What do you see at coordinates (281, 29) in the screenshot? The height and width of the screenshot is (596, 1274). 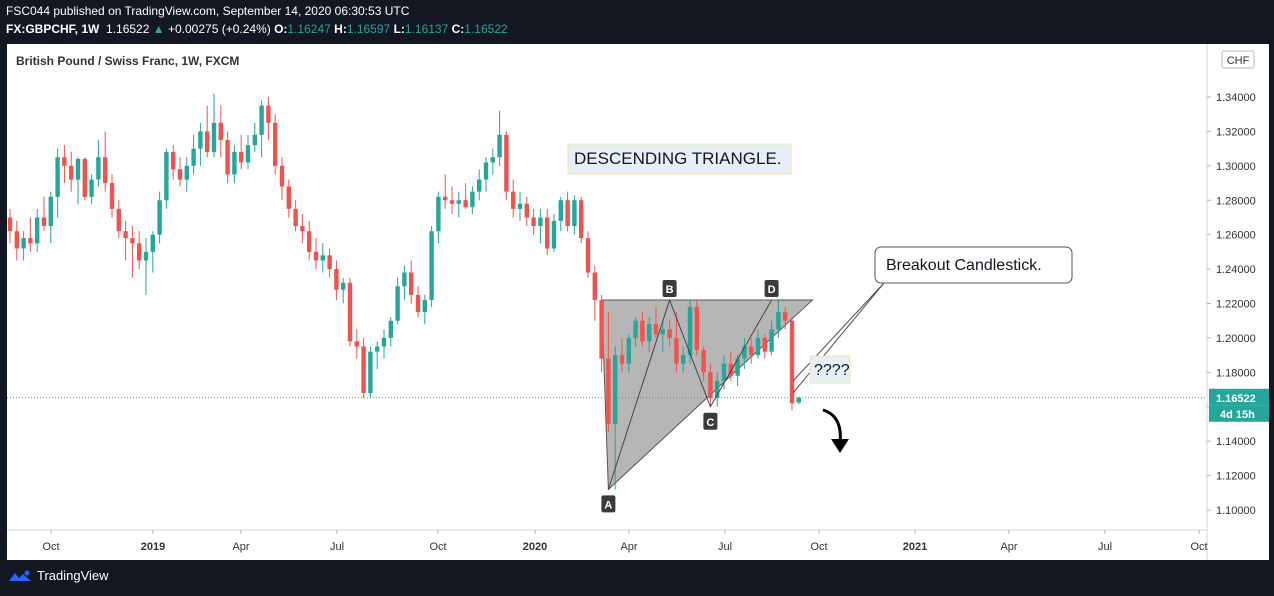 I see `open-label: O:` at bounding box center [281, 29].